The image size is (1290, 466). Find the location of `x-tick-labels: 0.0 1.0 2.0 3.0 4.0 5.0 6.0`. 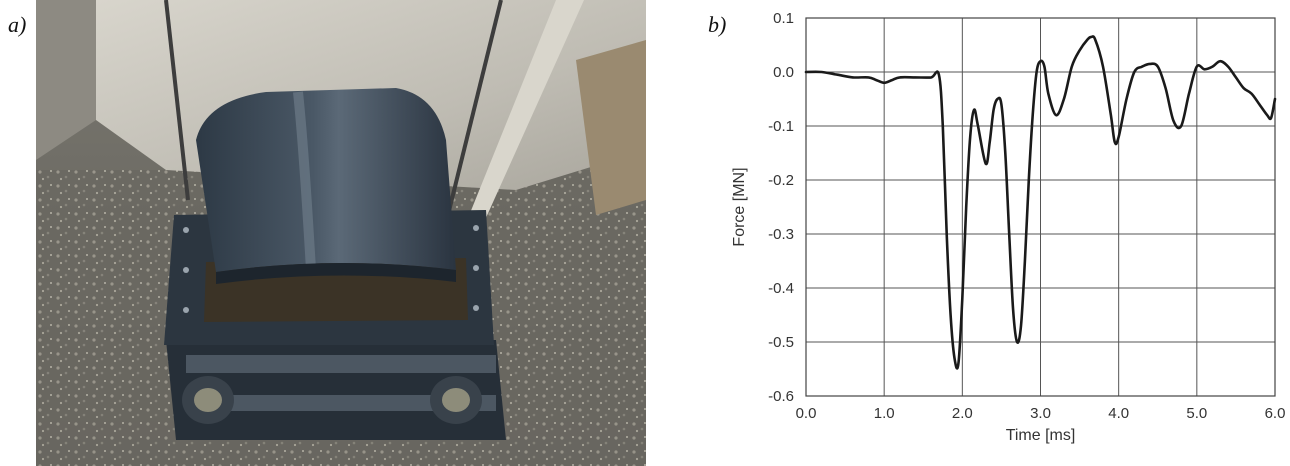

x-tick-labels: 0.0 1.0 2.0 3.0 4.0 5.0 6.0 is located at coordinates (1041, 413).